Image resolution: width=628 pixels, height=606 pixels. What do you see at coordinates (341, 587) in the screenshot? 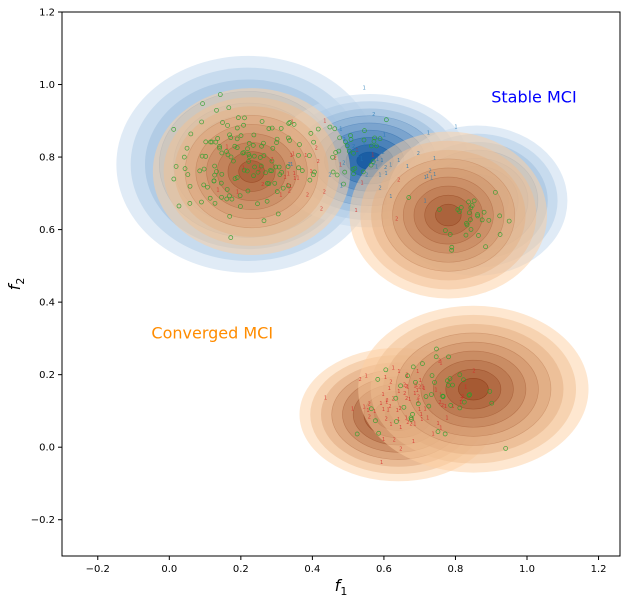
I see `x-axis-label: f1` at bounding box center [341, 587].